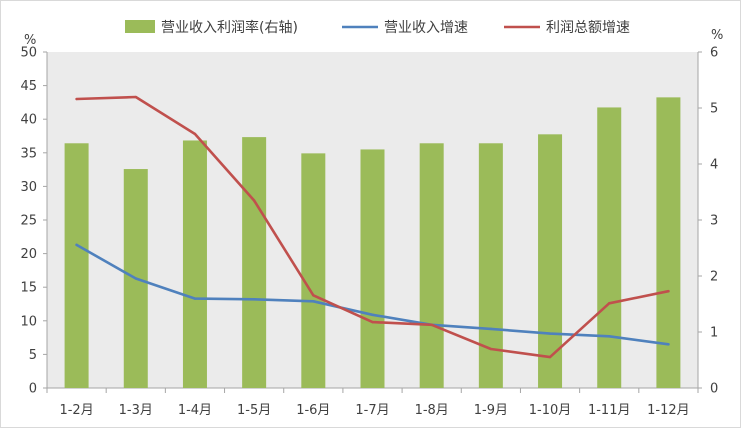 The image size is (741, 428). Describe the element at coordinates (717, 35) in the screenshot. I see `right-axis-unit: %` at that location.